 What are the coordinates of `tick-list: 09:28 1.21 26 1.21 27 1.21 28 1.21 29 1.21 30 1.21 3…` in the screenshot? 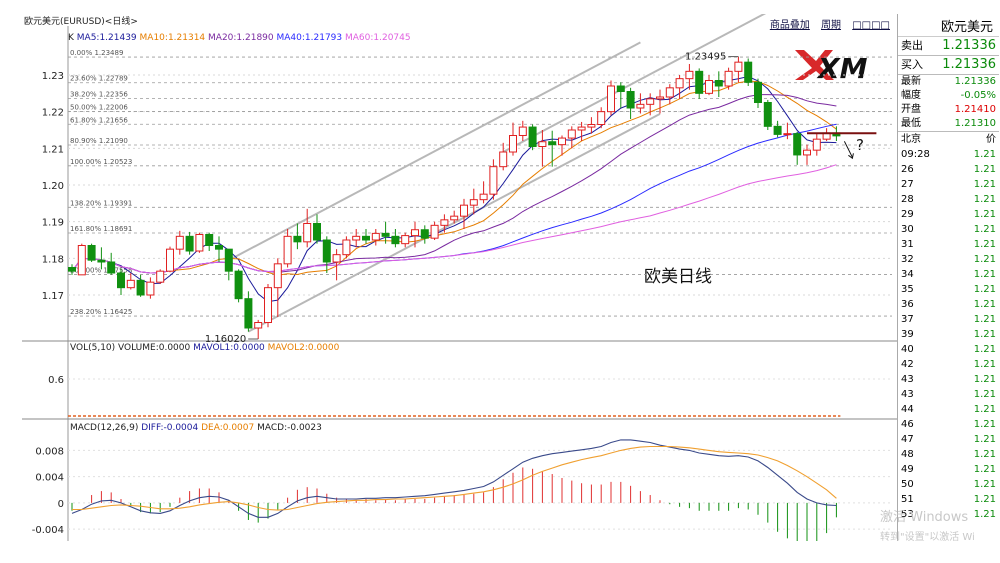 It's located at (948, 334).